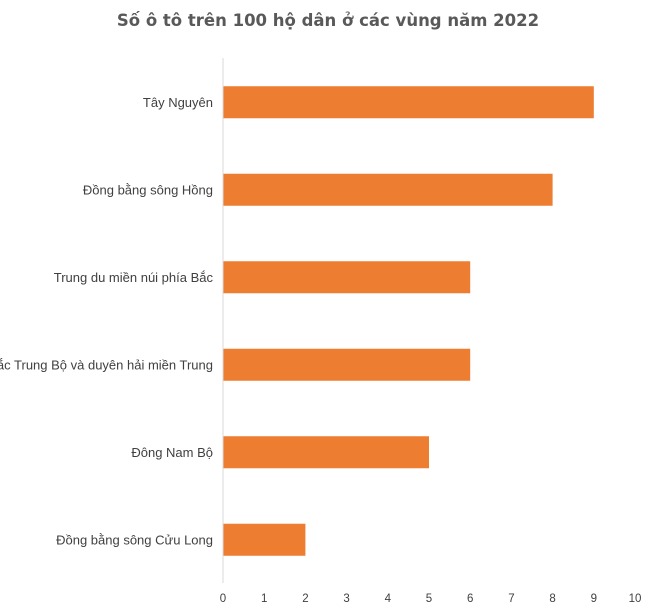 The height and width of the screenshot is (609, 657). I want to click on x-tick-label: 5, so click(429, 599).